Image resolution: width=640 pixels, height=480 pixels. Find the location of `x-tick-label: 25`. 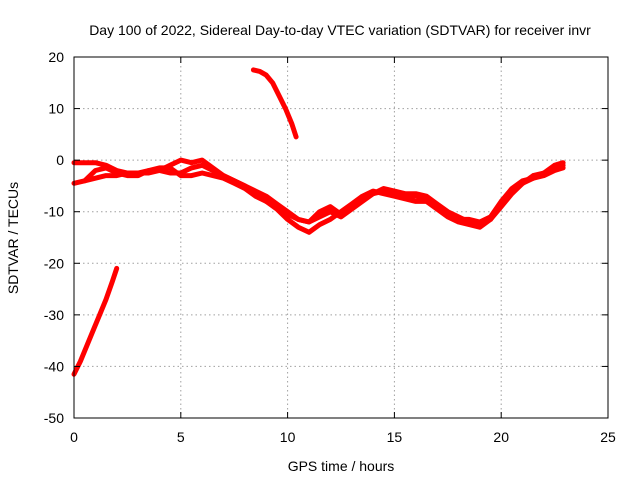

x-tick-label: 25 is located at coordinates (608, 437).